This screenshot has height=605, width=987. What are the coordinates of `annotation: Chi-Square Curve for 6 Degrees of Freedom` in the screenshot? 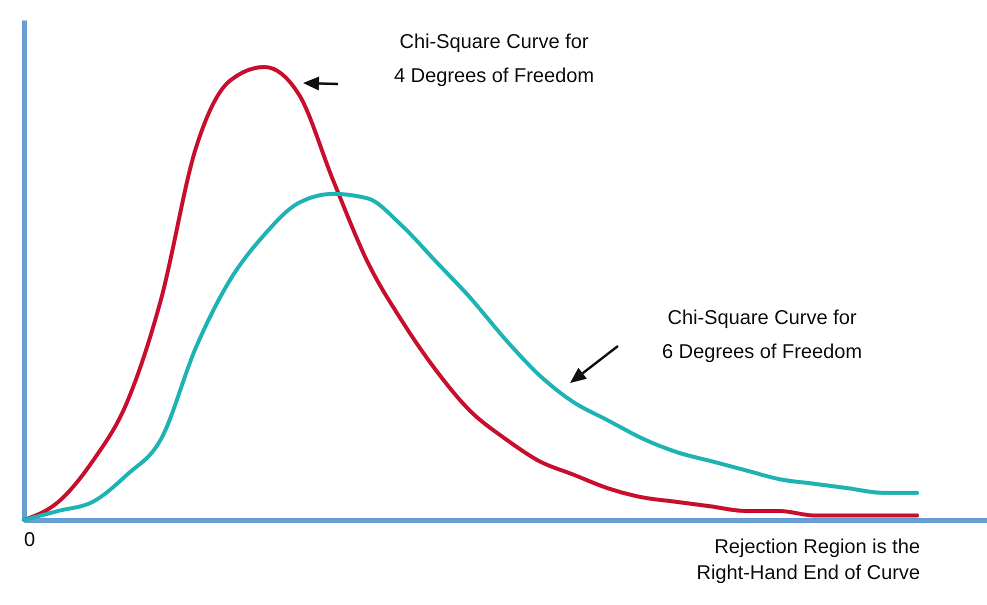 It's located at (762, 335).